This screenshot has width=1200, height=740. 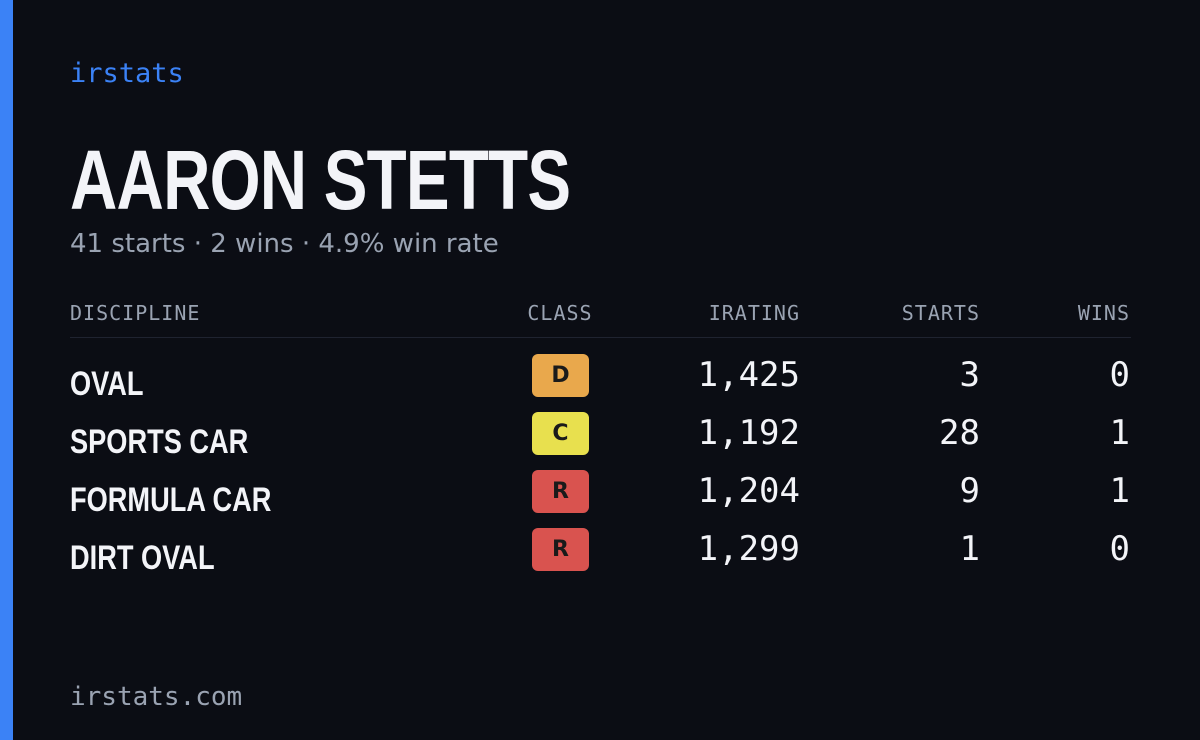 I want to click on column-header: DISCIPLINE, so click(x=135, y=313).